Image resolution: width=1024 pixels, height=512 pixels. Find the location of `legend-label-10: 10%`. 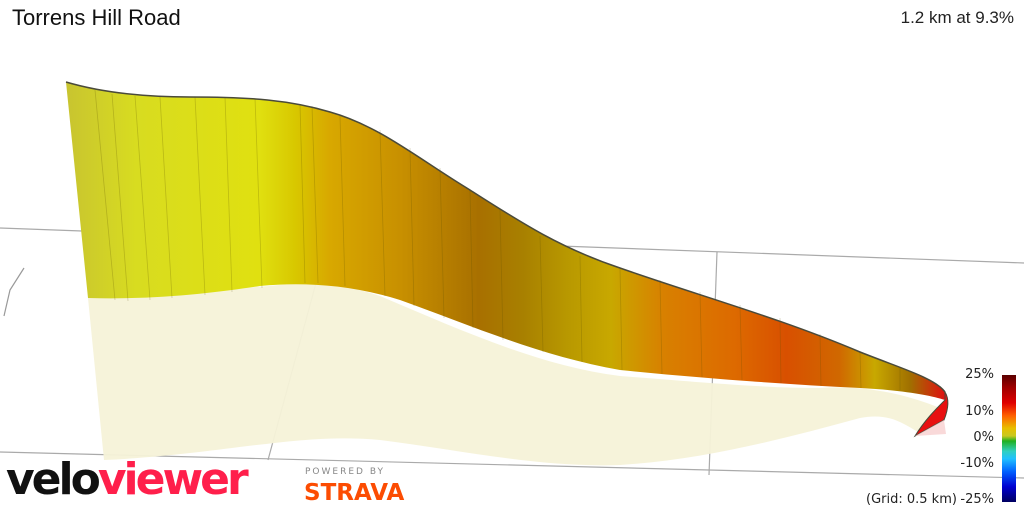

legend-label-10: 10% is located at coordinates (979, 411).